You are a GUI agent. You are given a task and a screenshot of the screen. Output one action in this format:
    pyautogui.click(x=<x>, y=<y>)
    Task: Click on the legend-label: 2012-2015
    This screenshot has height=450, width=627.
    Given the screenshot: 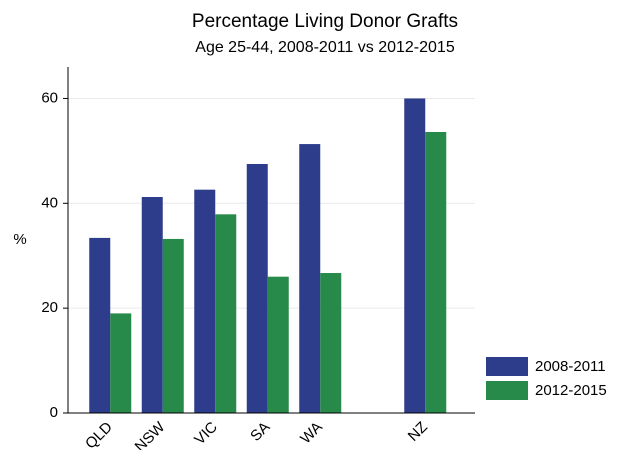 What is the action you would take?
    pyautogui.click(x=571, y=390)
    